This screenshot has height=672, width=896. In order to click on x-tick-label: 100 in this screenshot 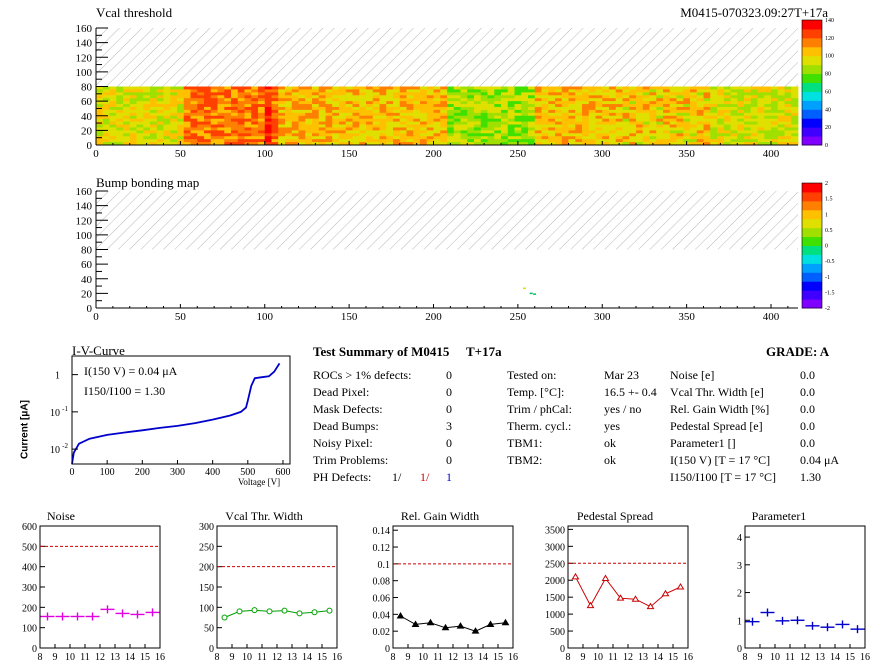, I will do `click(107, 472)`.